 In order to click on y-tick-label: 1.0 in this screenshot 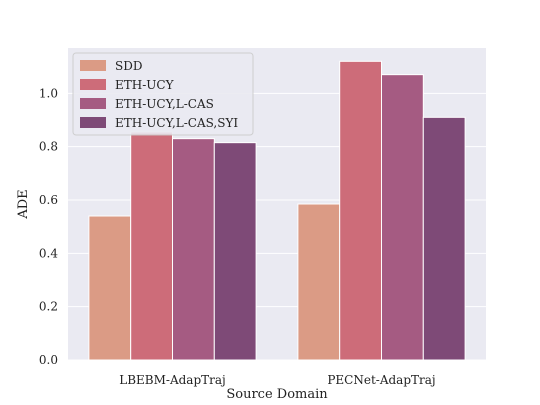, I will do `click(48, 93)`.